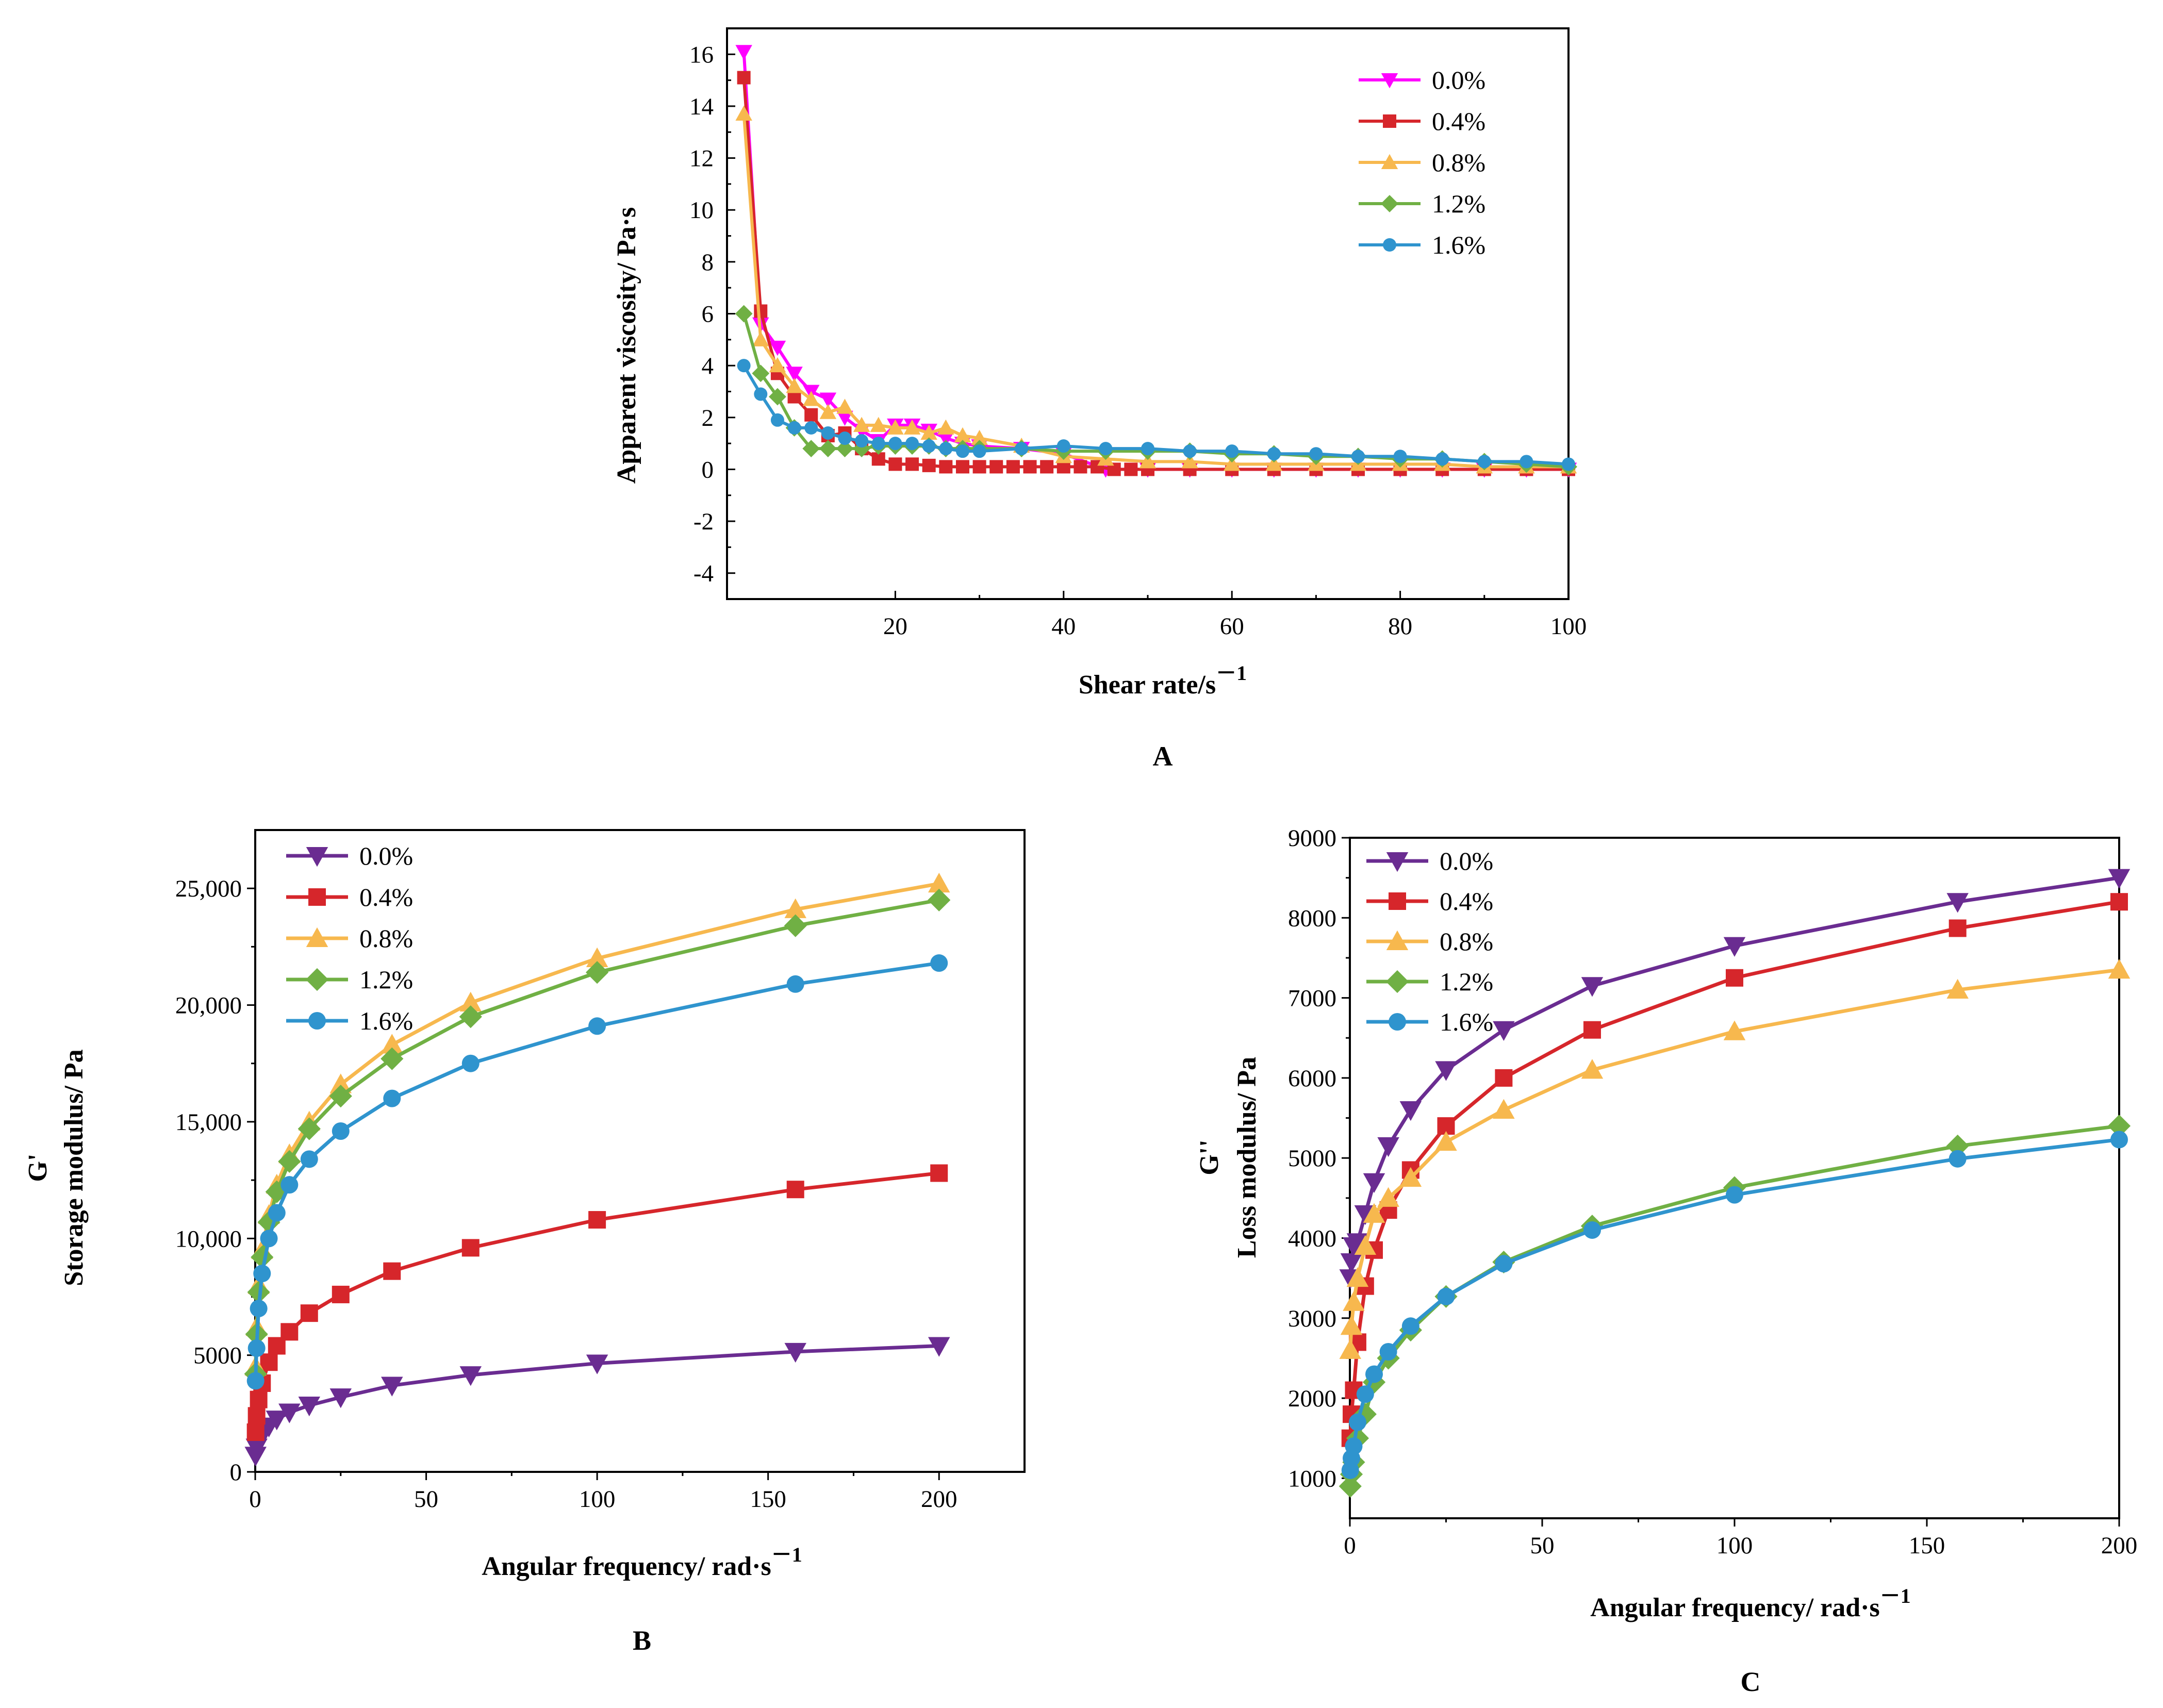 The height and width of the screenshot is (1708, 2163). I want to click on series-1.2%, so click(597, 1136).